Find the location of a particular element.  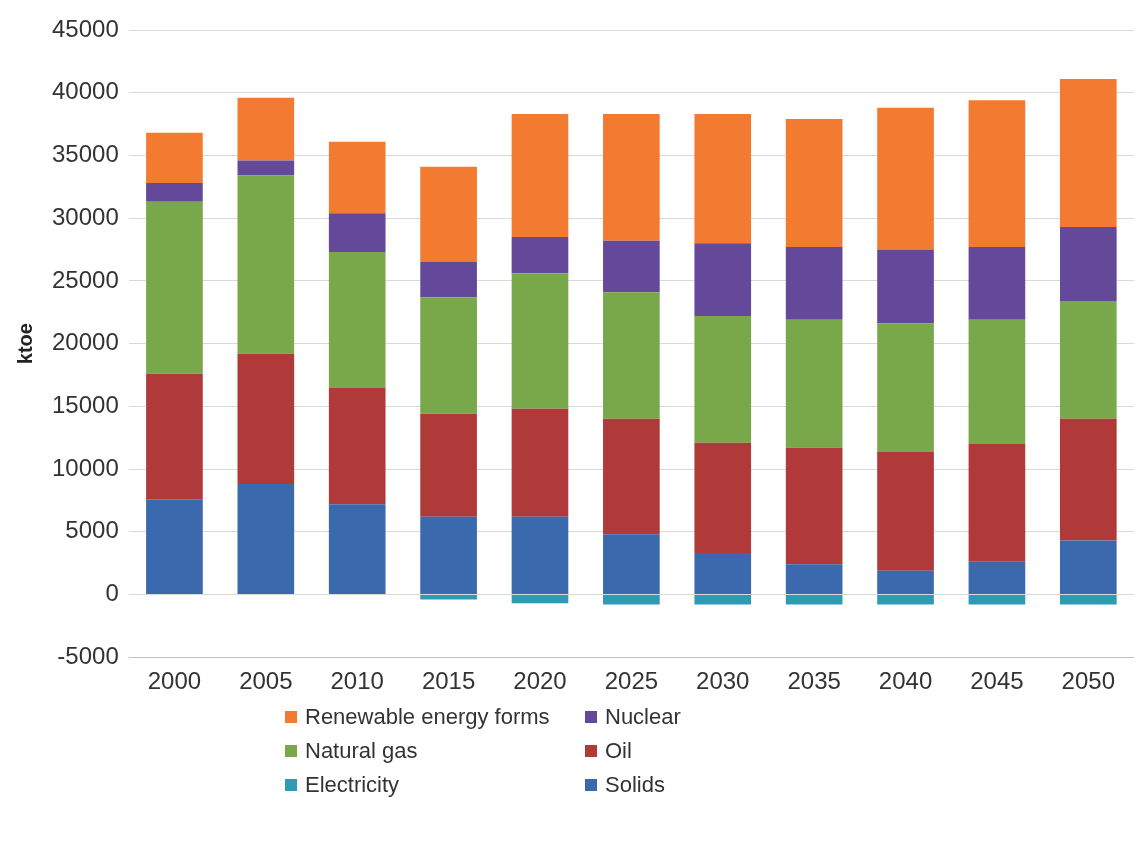

y-tick-label: 45000 is located at coordinates (85, 28).